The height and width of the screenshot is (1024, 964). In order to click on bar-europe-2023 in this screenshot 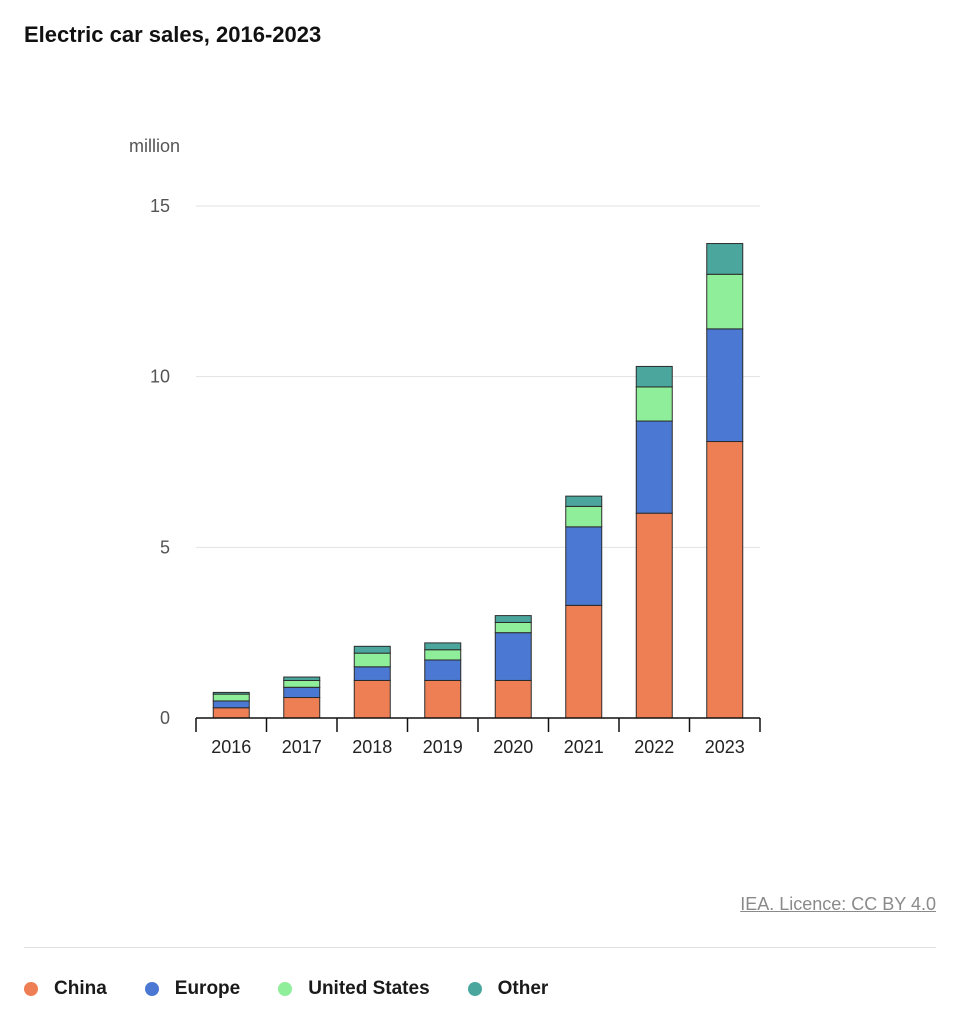, I will do `click(725, 385)`.